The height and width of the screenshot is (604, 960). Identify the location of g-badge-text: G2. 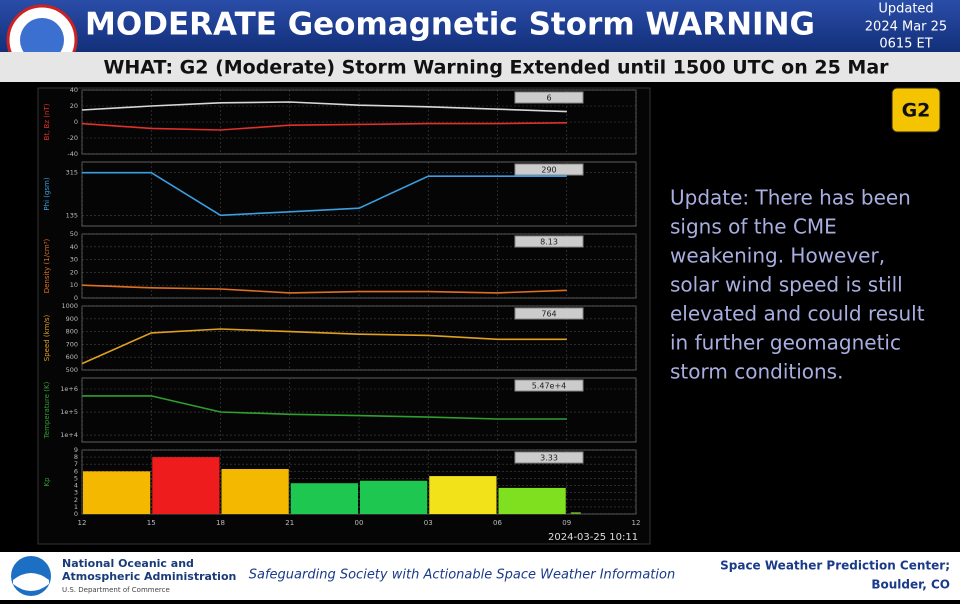
(916, 111).